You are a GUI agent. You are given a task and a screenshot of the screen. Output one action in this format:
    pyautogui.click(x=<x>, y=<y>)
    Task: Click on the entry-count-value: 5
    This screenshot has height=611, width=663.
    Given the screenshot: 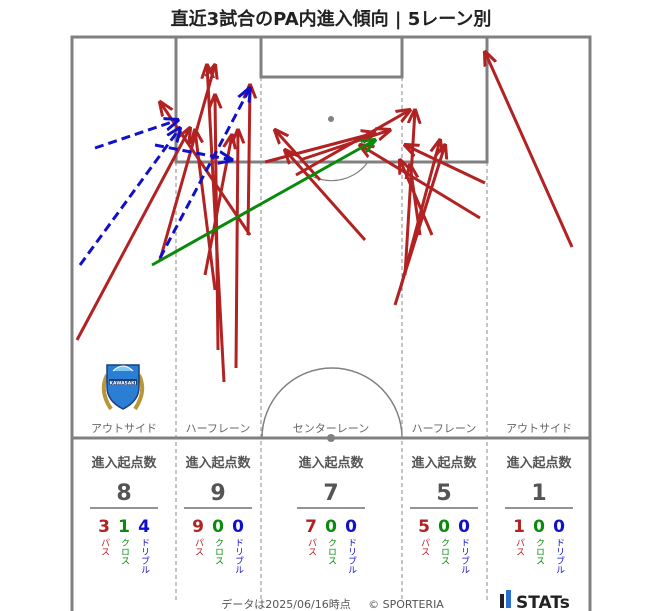 What is the action you would take?
    pyautogui.click(x=443, y=493)
    